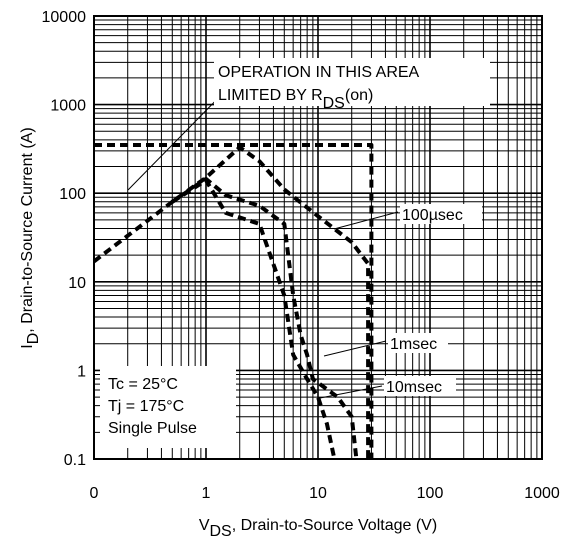 The height and width of the screenshot is (544, 566). What do you see at coordinates (355, 348) in the screenshot?
I see `label-1ms-leader` at bounding box center [355, 348].